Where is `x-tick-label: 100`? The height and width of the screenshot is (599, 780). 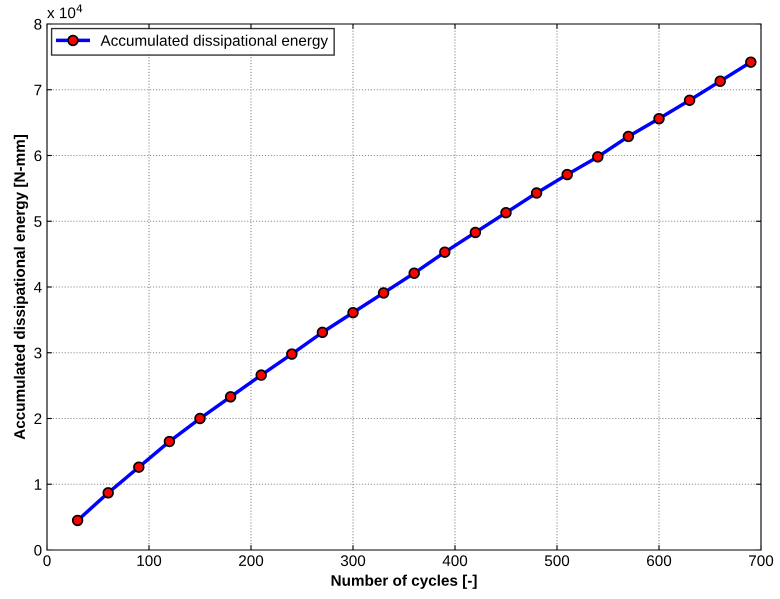 x-tick-label: 100 is located at coordinates (149, 560).